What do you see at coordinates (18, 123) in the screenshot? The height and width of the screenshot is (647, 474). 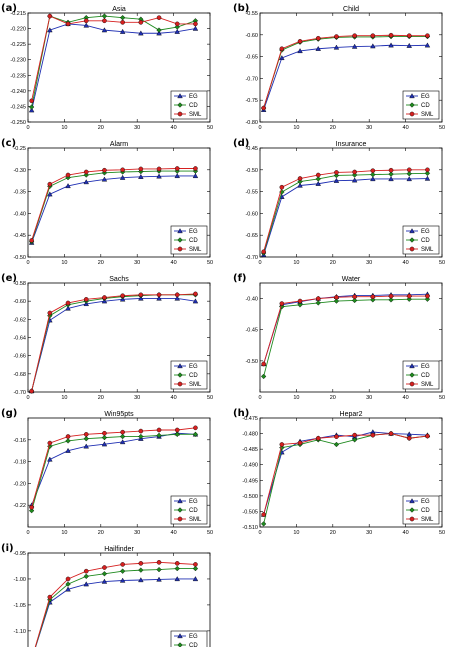 I see `y-tick-label: -0.250` at bounding box center [18, 123].